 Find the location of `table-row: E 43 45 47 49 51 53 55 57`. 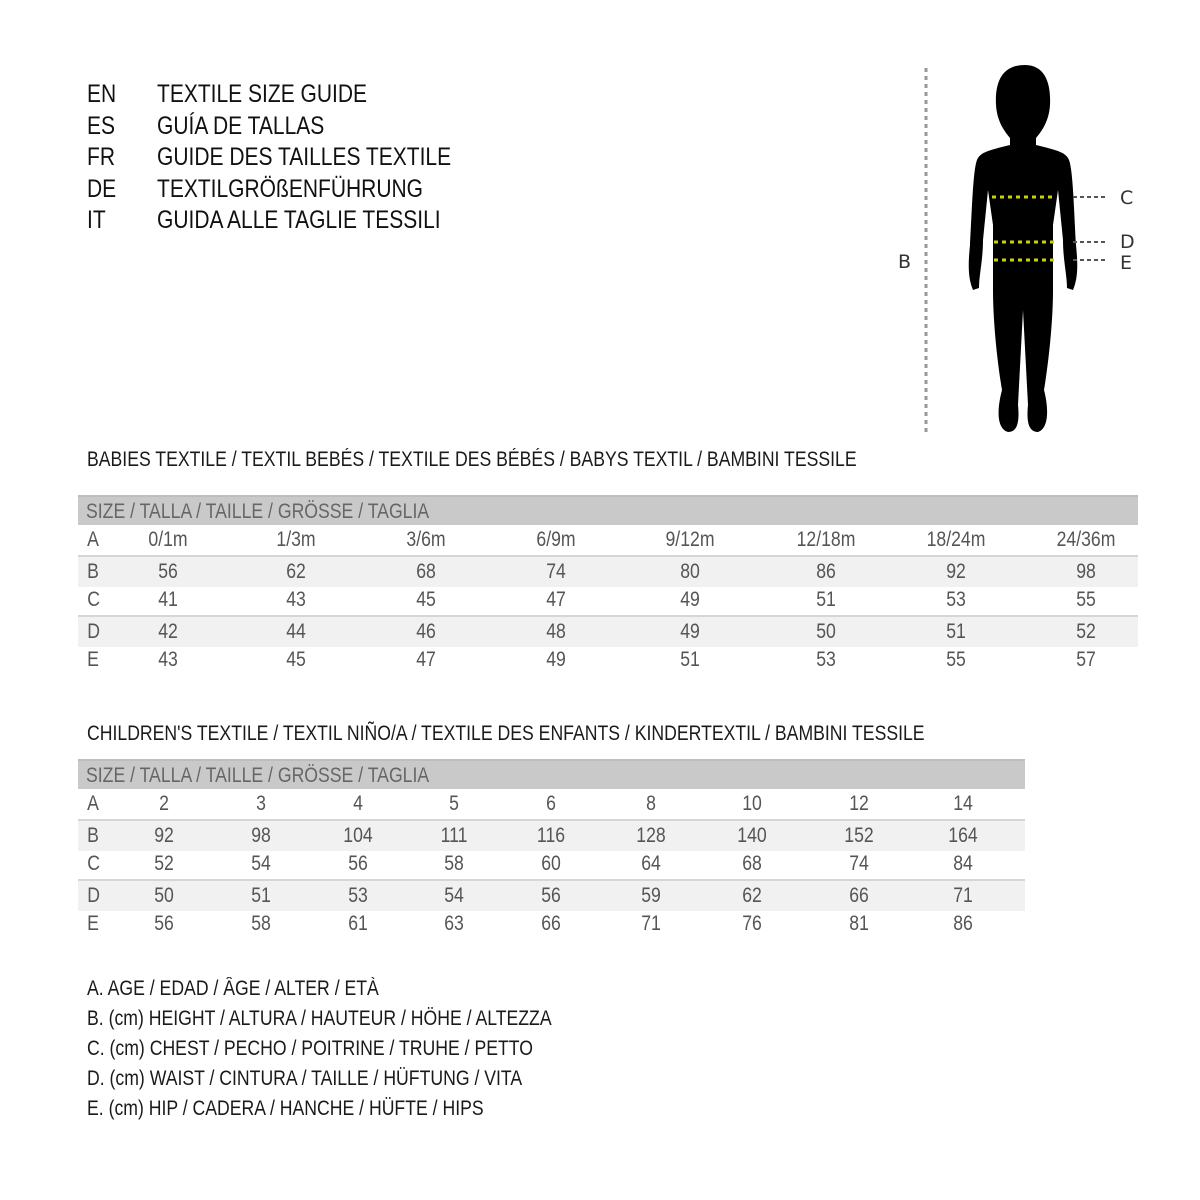

table-row: E 43 45 47 49 51 53 55 57 is located at coordinates (608, 660).